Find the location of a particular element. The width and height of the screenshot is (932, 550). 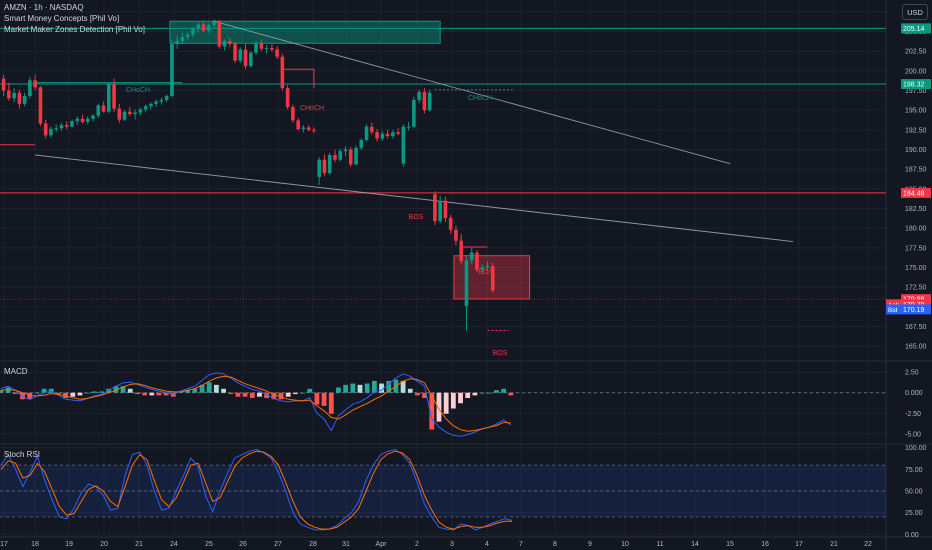

price-level-tag-text: 184.48 is located at coordinates (914, 193).